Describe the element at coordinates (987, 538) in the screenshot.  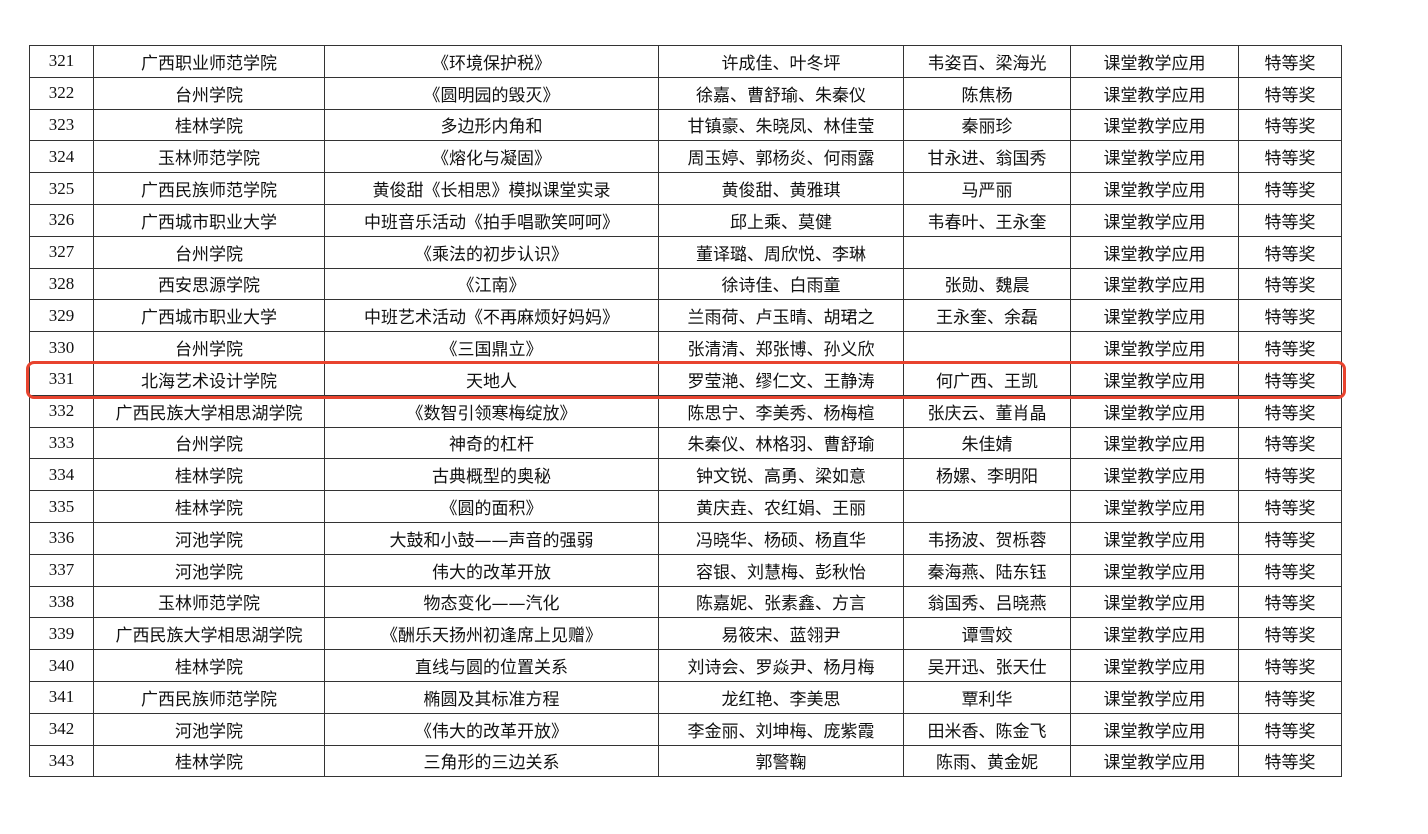
I see `advisors-cell: 韦扬波、贺栎蓉` at that location.